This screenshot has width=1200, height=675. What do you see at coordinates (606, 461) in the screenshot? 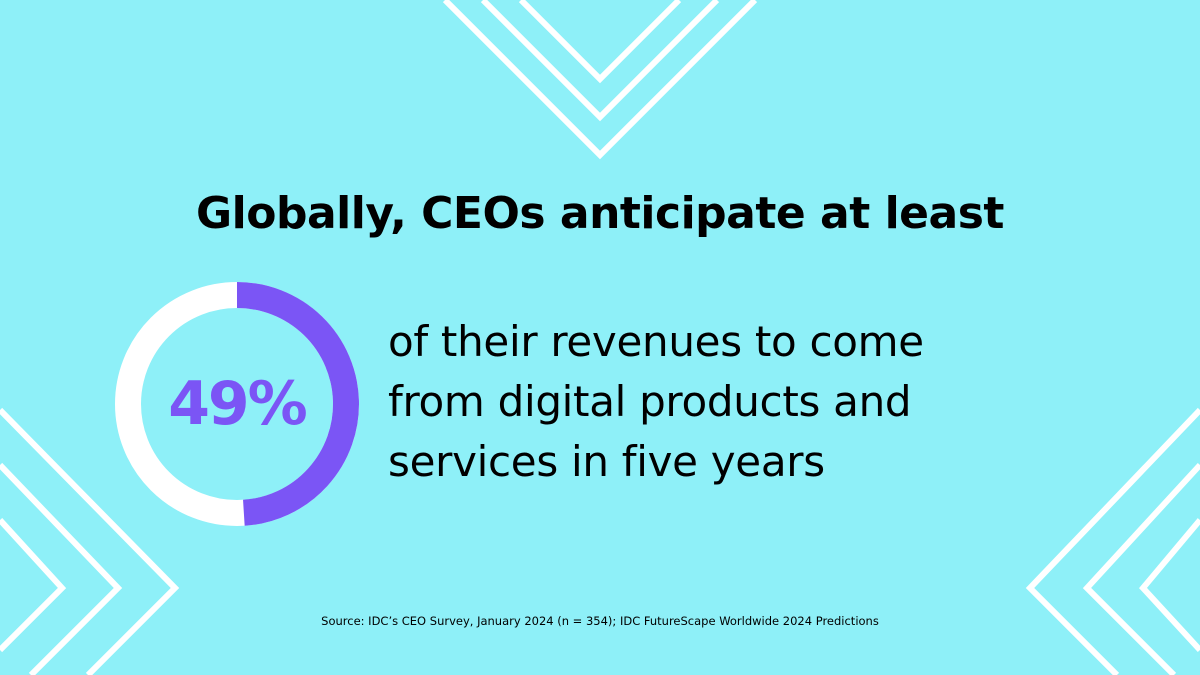
I see `body-line-3: services in five years` at bounding box center [606, 461].